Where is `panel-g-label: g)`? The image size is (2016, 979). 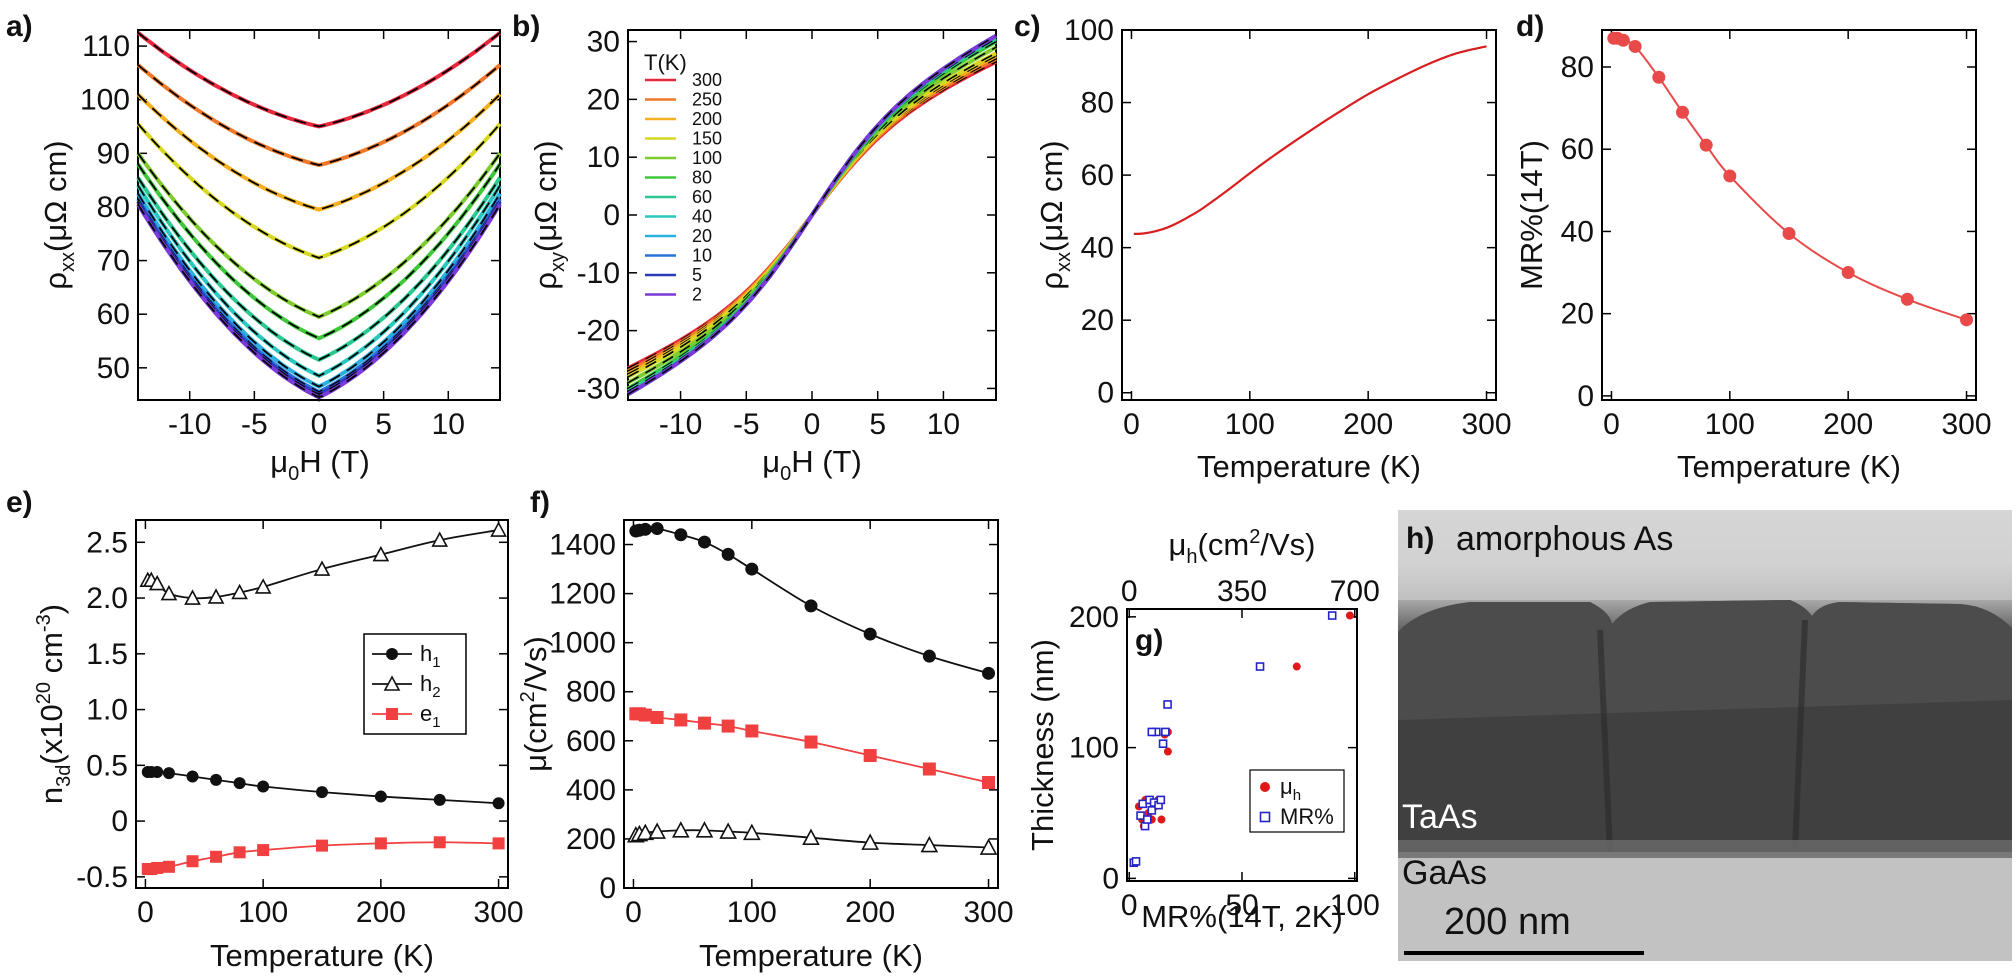 panel-g-label: g) is located at coordinates (1149, 640).